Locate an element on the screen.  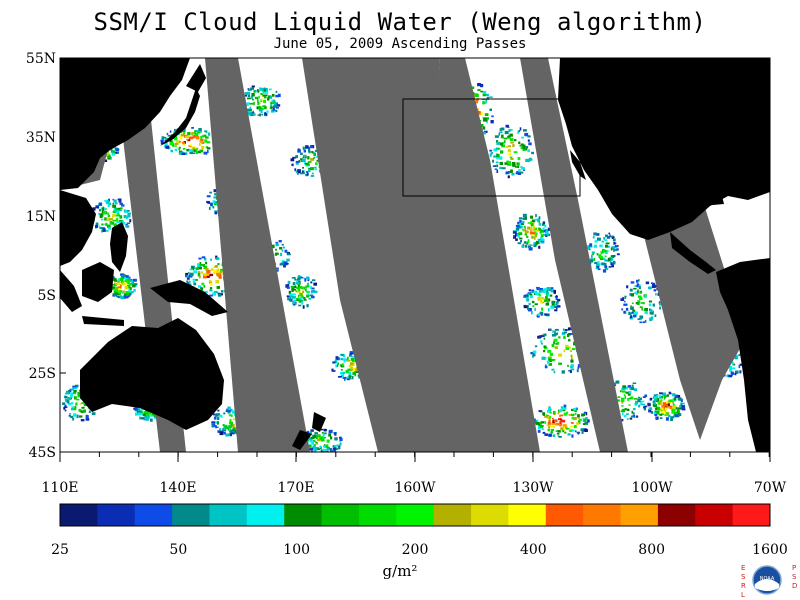
region-outline is located at coordinates (491, 147).